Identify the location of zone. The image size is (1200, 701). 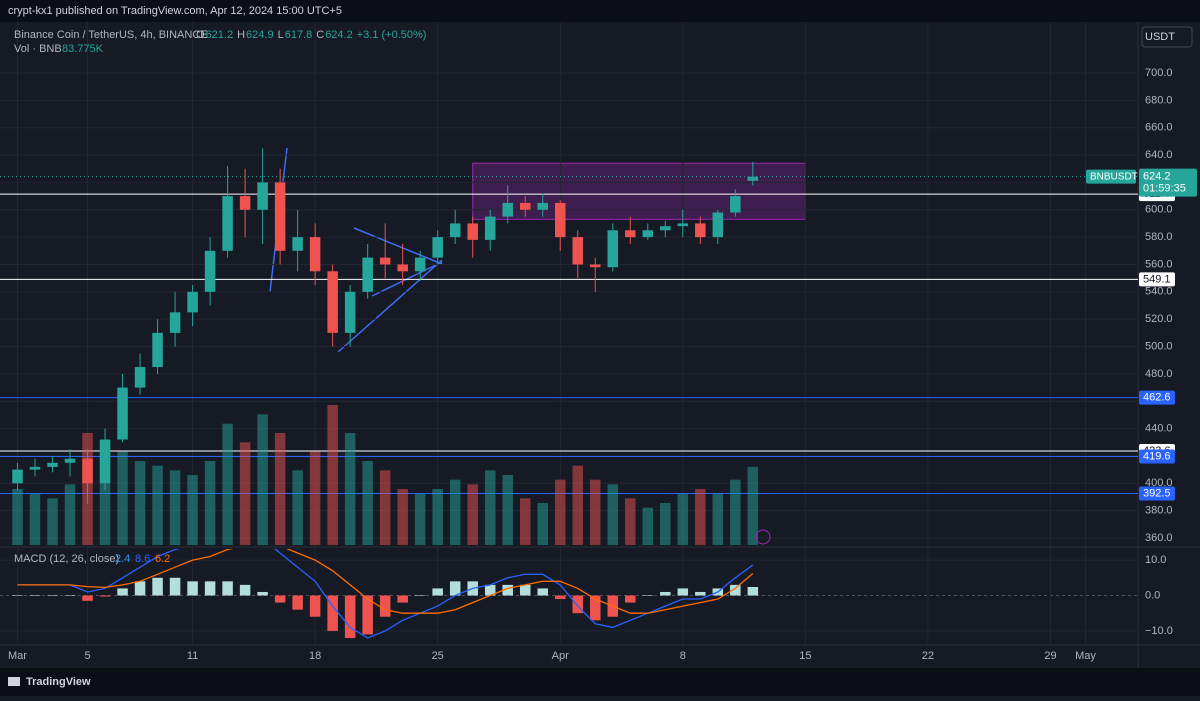
(639, 191).